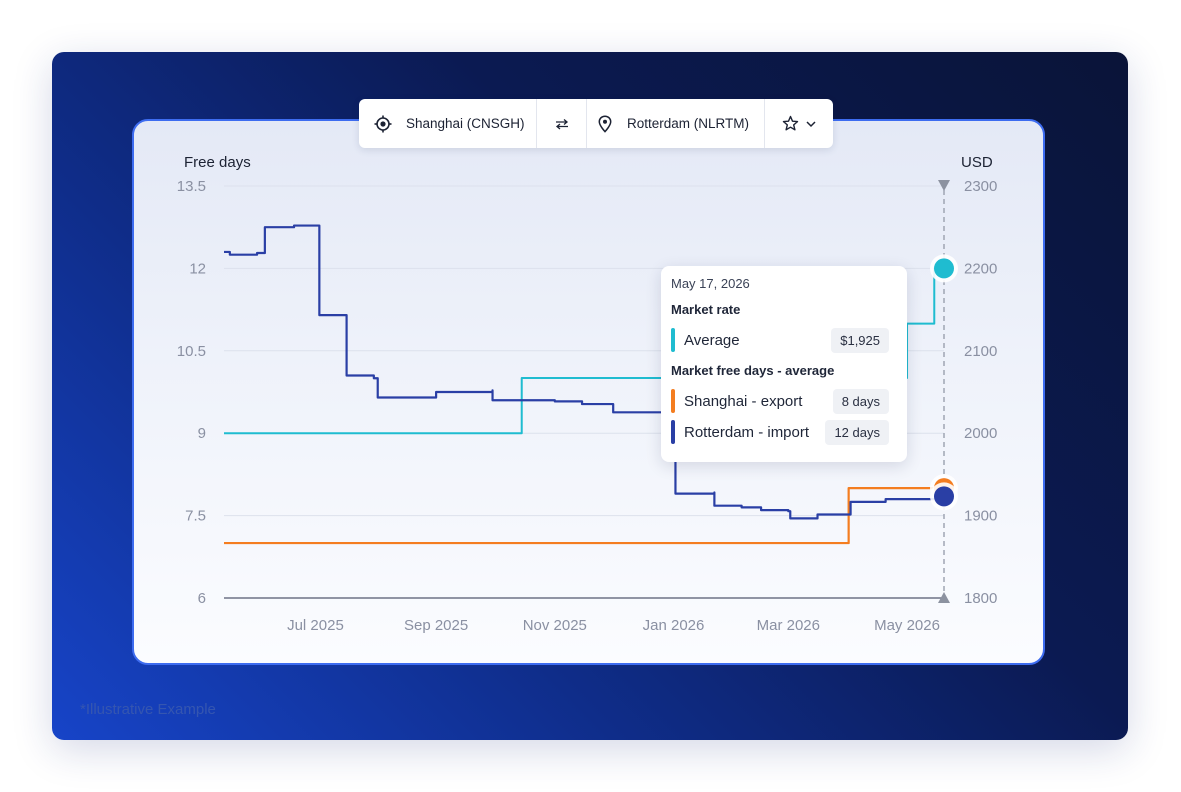 The height and width of the screenshot is (792, 1181). Describe the element at coordinates (907, 625) in the screenshot. I see `x-tick-label: May 2026` at that location.